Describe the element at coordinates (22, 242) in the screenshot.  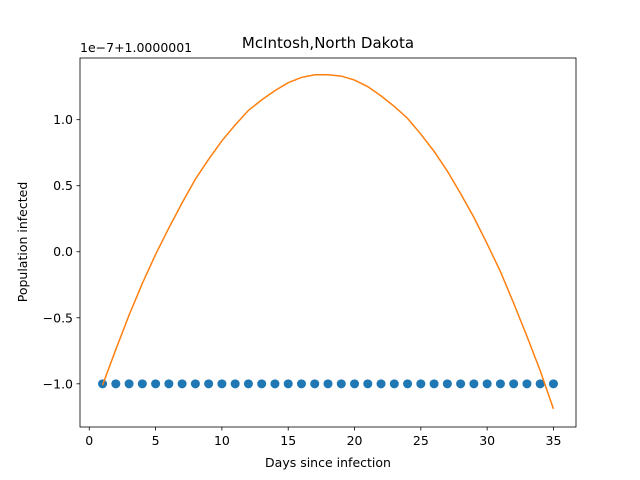
I see `y-axis-label: Population infected` at that location.